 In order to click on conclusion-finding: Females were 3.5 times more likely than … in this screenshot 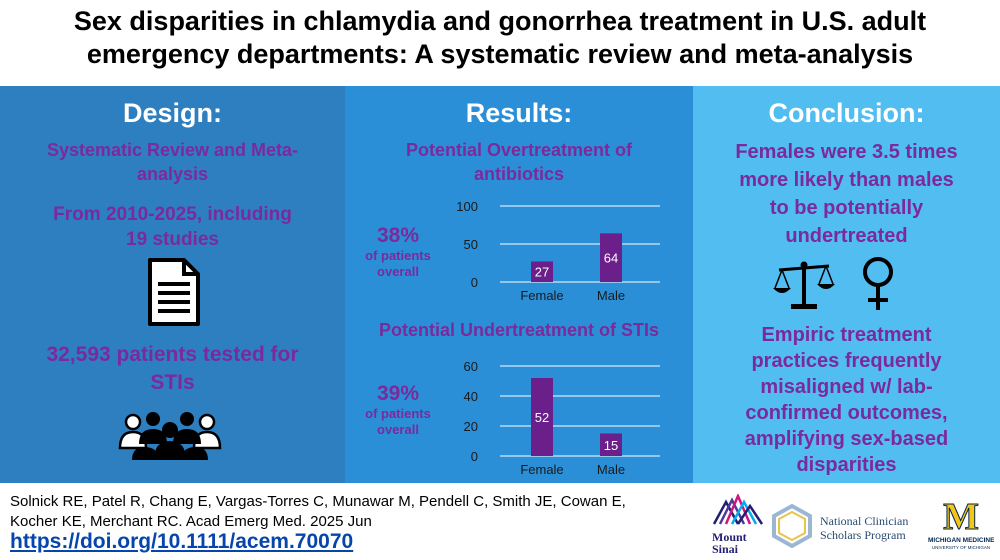, I will do `click(846, 194)`.